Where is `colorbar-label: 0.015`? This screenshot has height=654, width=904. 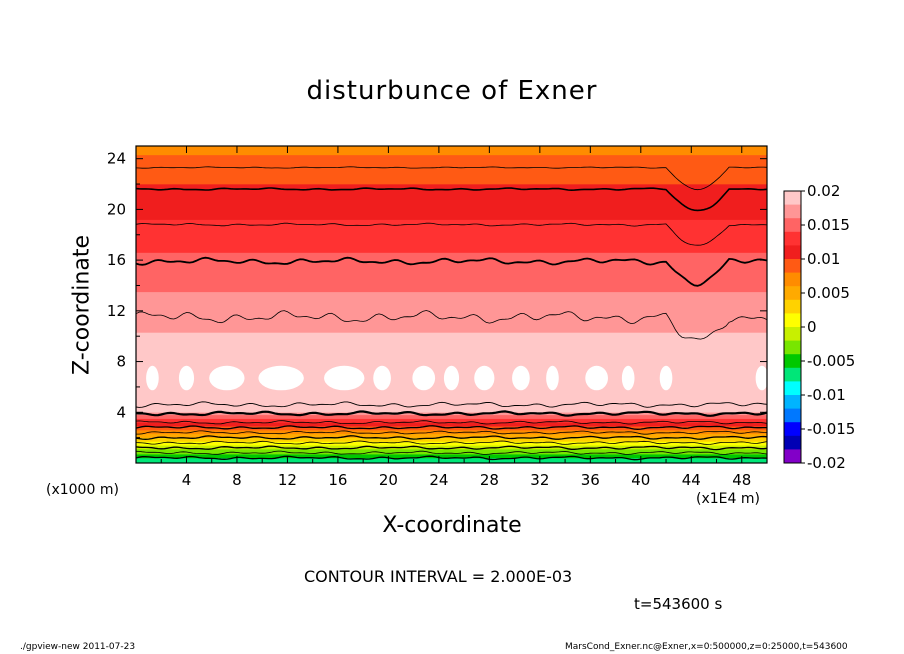
colorbar-label: 0.015 is located at coordinates (828, 225).